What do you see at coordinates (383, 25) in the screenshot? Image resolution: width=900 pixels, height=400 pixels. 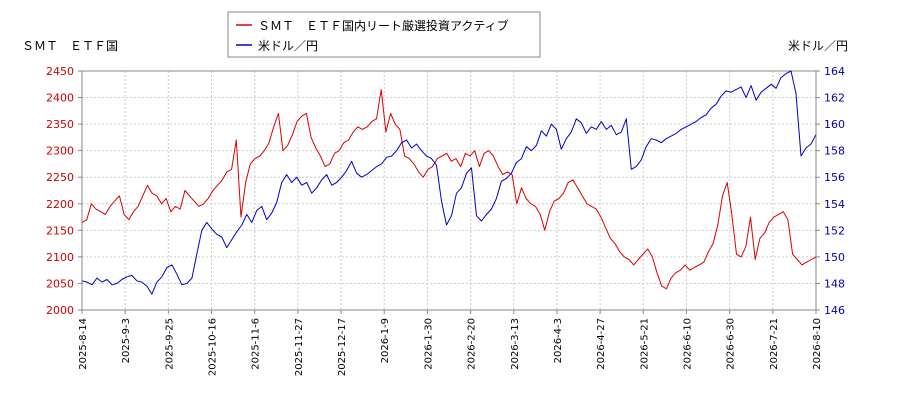 I see `legend-label-fund: ＳＭＴ ＥＴＦ国内リート厳選投資アクティブ` at bounding box center [383, 25].